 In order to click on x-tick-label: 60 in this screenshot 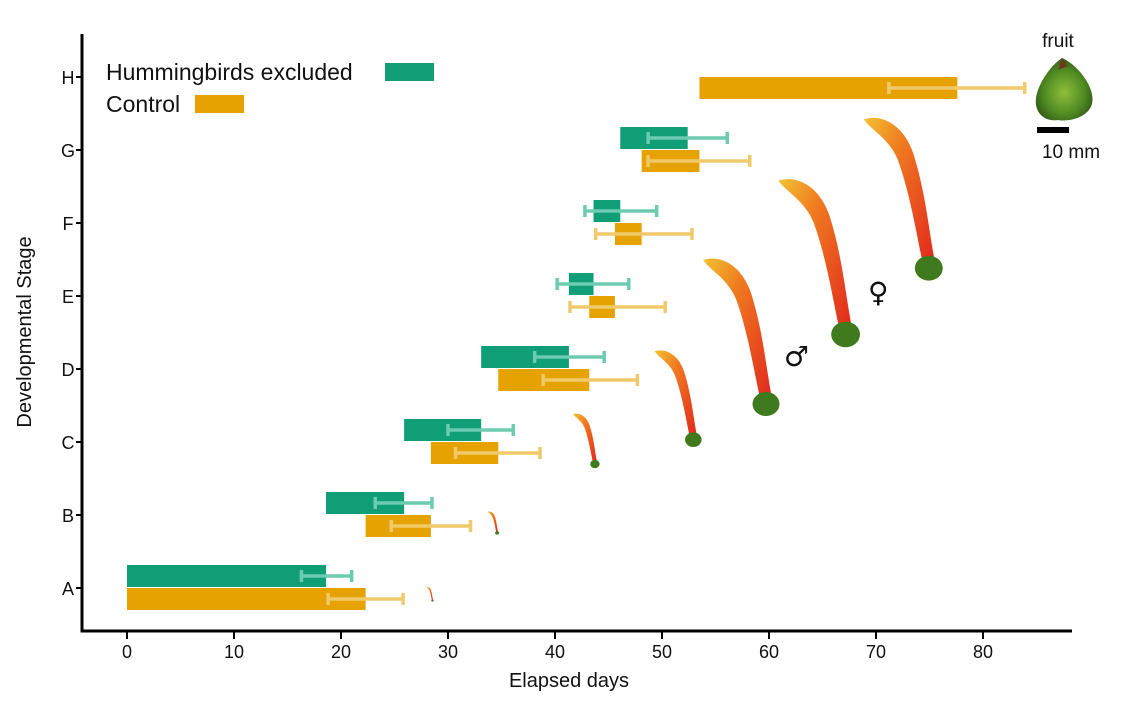, I will do `click(769, 652)`.